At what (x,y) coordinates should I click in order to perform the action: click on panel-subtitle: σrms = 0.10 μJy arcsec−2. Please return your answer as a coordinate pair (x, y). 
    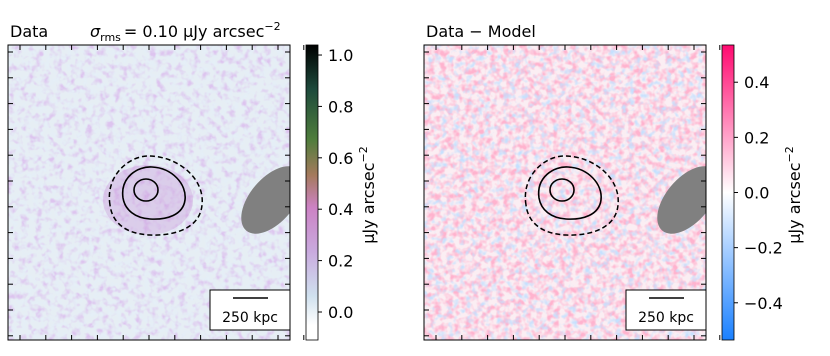
    Looking at the image, I should click on (185, 32).